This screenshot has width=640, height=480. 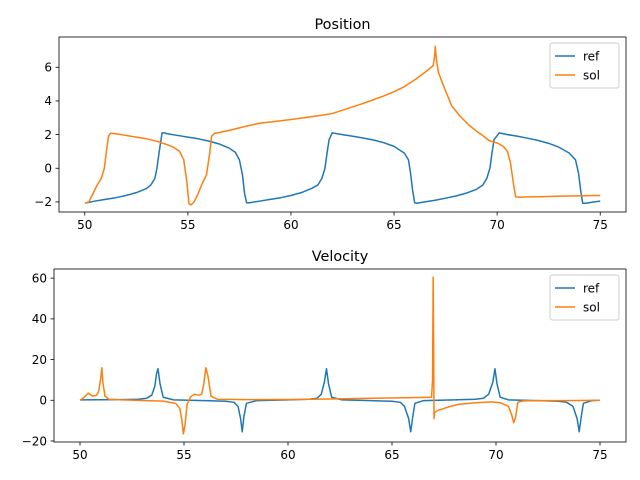 I want to click on y-tick-label: 60, so click(x=39, y=278).